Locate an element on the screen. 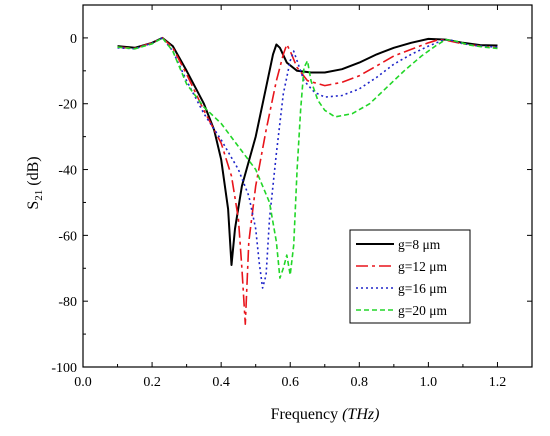  y-tick-label: -20 is located at coordinates (67, 105).